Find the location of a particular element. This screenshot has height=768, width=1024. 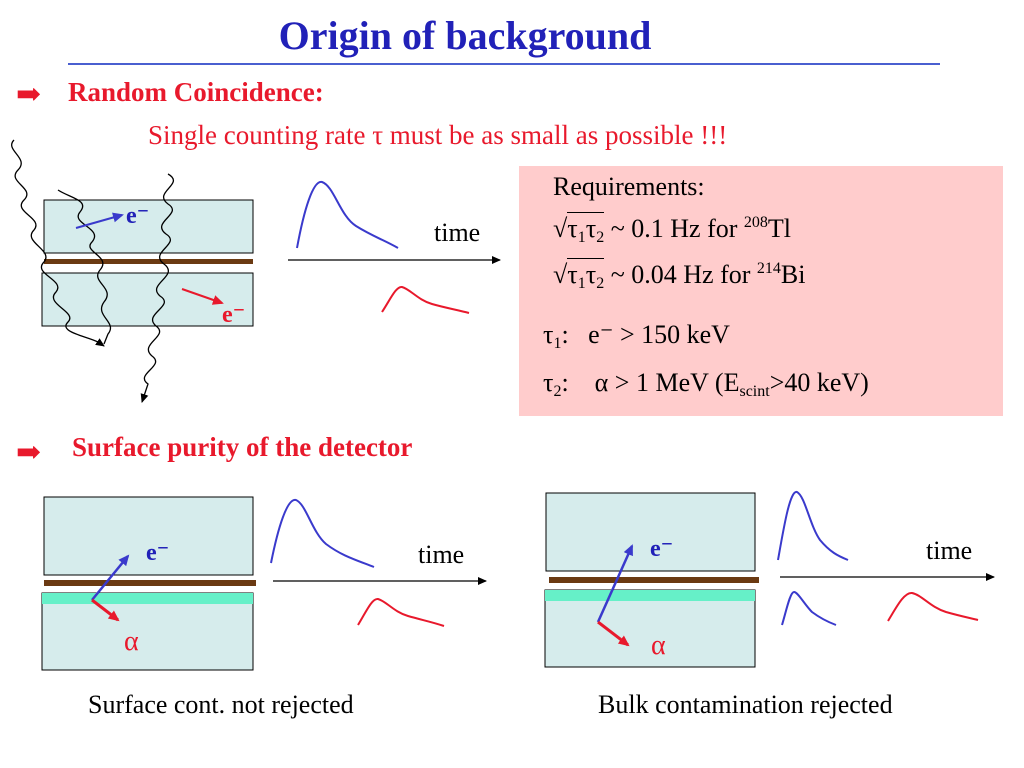

electron-label-bottom: e⁻ is located at coordinates (234, 315).